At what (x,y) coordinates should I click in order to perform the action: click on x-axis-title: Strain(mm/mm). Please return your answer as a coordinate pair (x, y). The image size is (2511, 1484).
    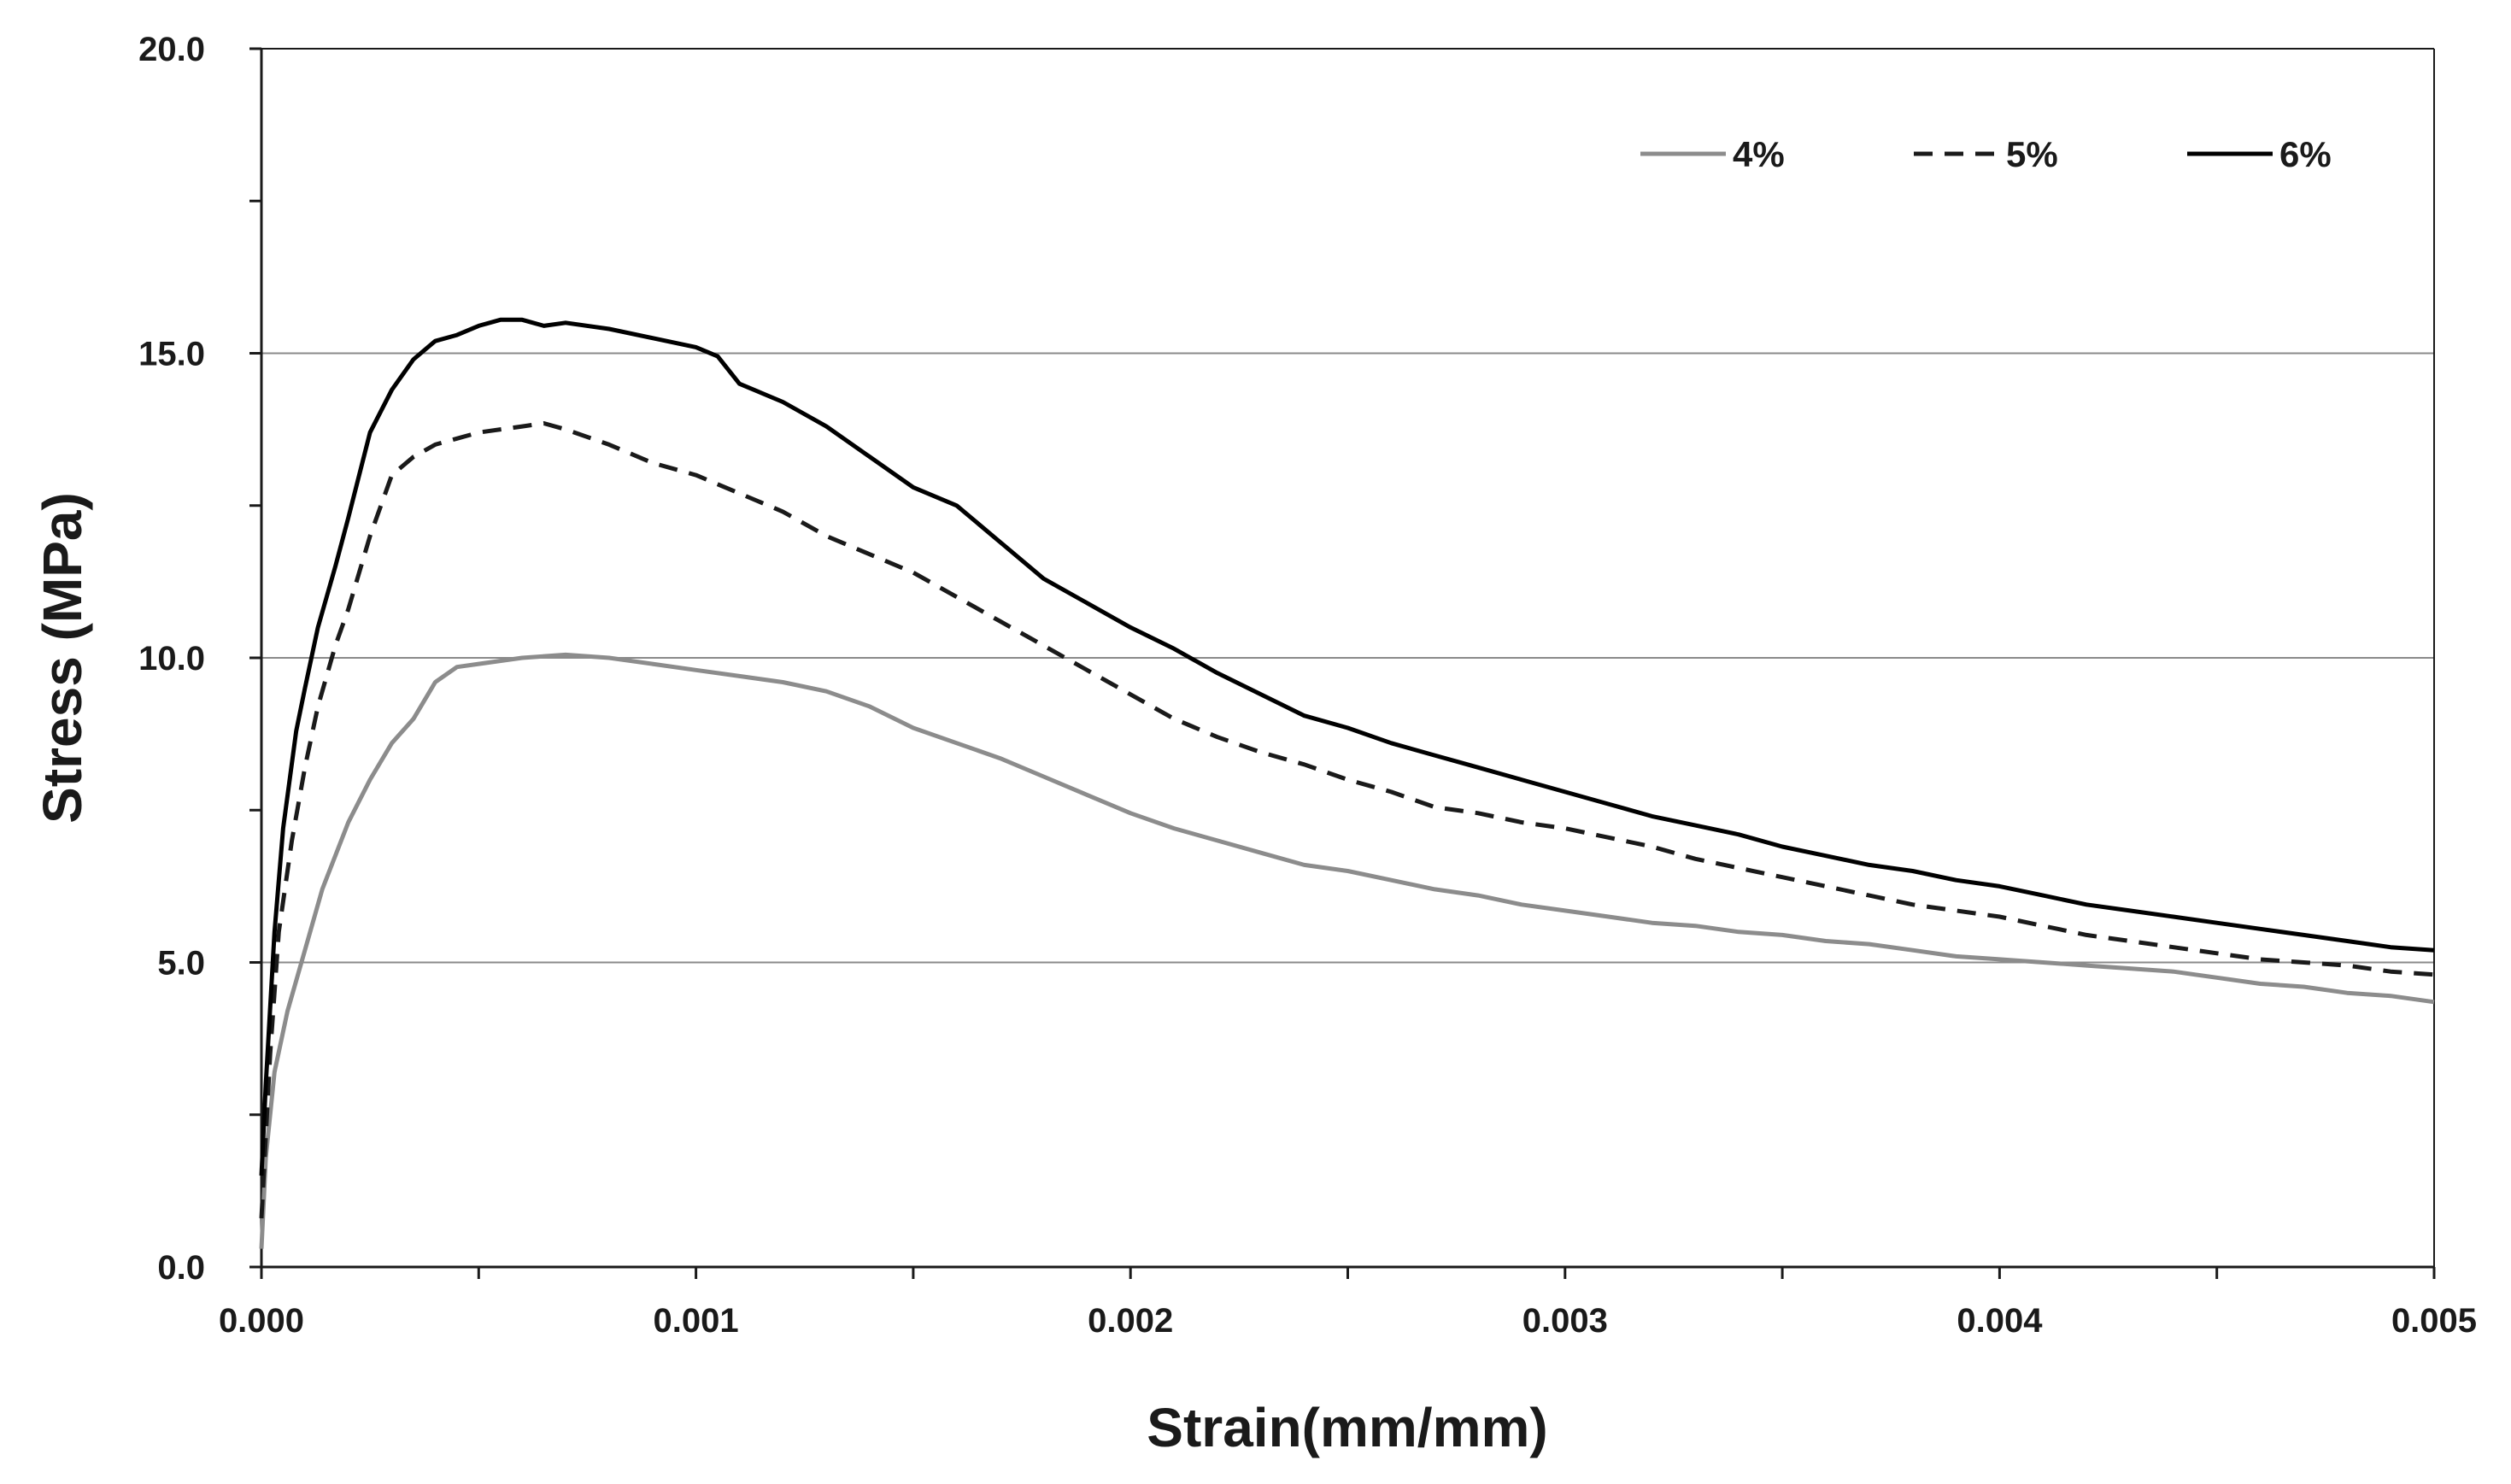
    Looking at the image, I should click on (1347, 1427).